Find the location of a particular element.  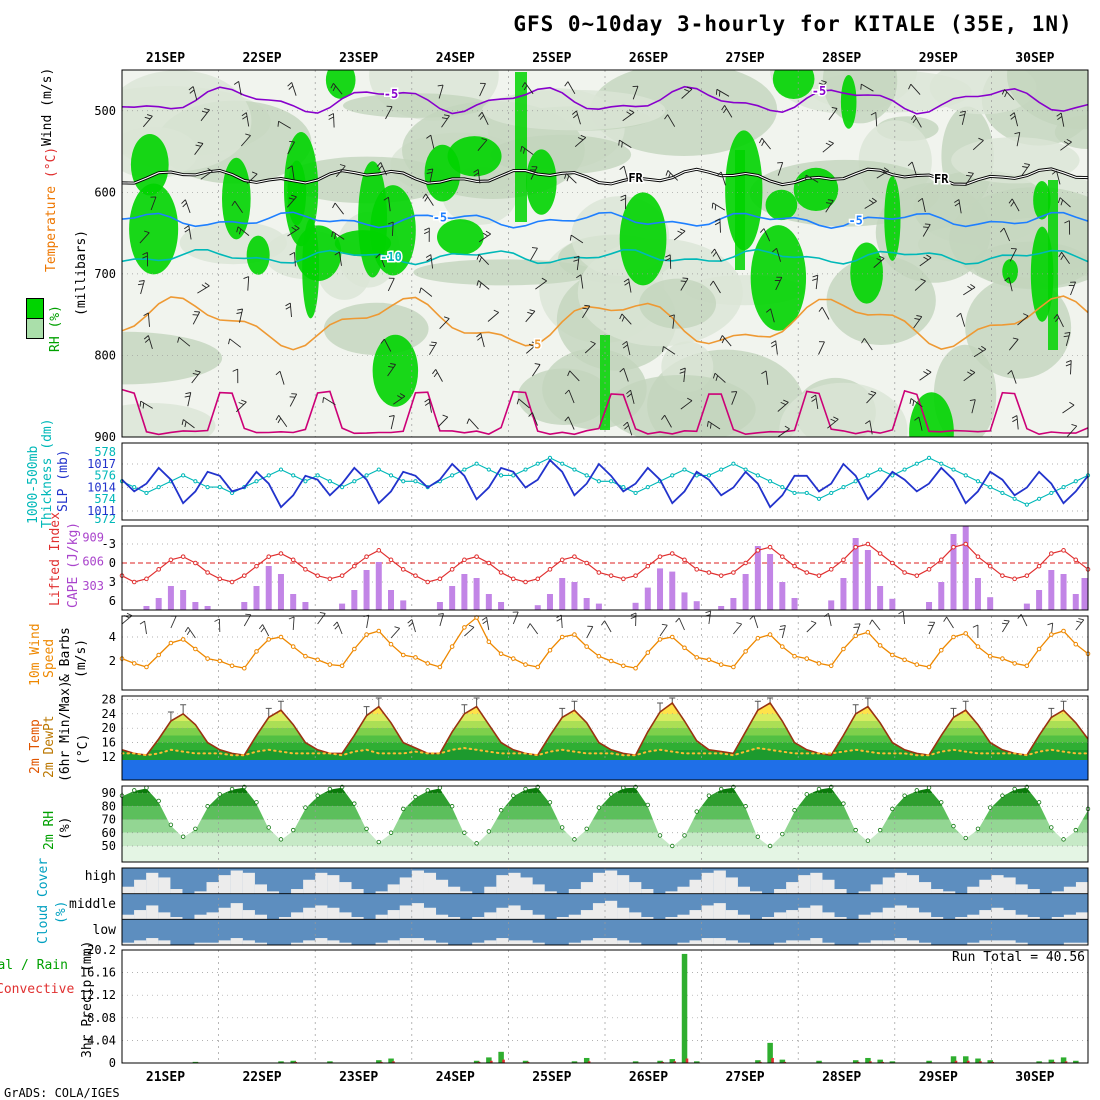

rh-colorbar-cell-bright is located at coordinates (35, 308).